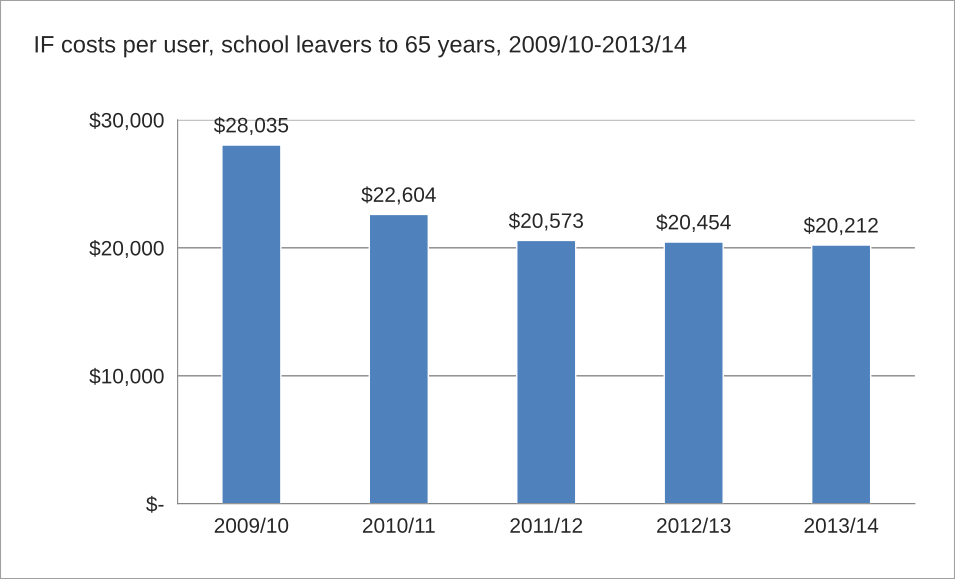 The height and width of the screenshot is (579, 955). I want to click on y-tick-label: $30,000, so click(126, 121).